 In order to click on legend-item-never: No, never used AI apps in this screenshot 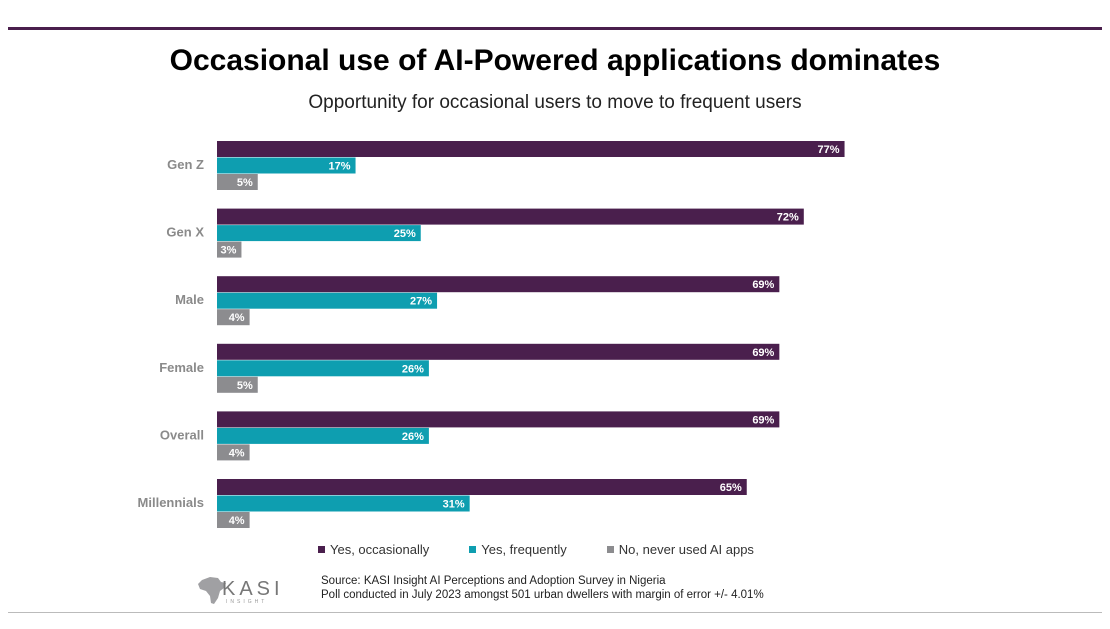, I will do `click(680, 549)`.